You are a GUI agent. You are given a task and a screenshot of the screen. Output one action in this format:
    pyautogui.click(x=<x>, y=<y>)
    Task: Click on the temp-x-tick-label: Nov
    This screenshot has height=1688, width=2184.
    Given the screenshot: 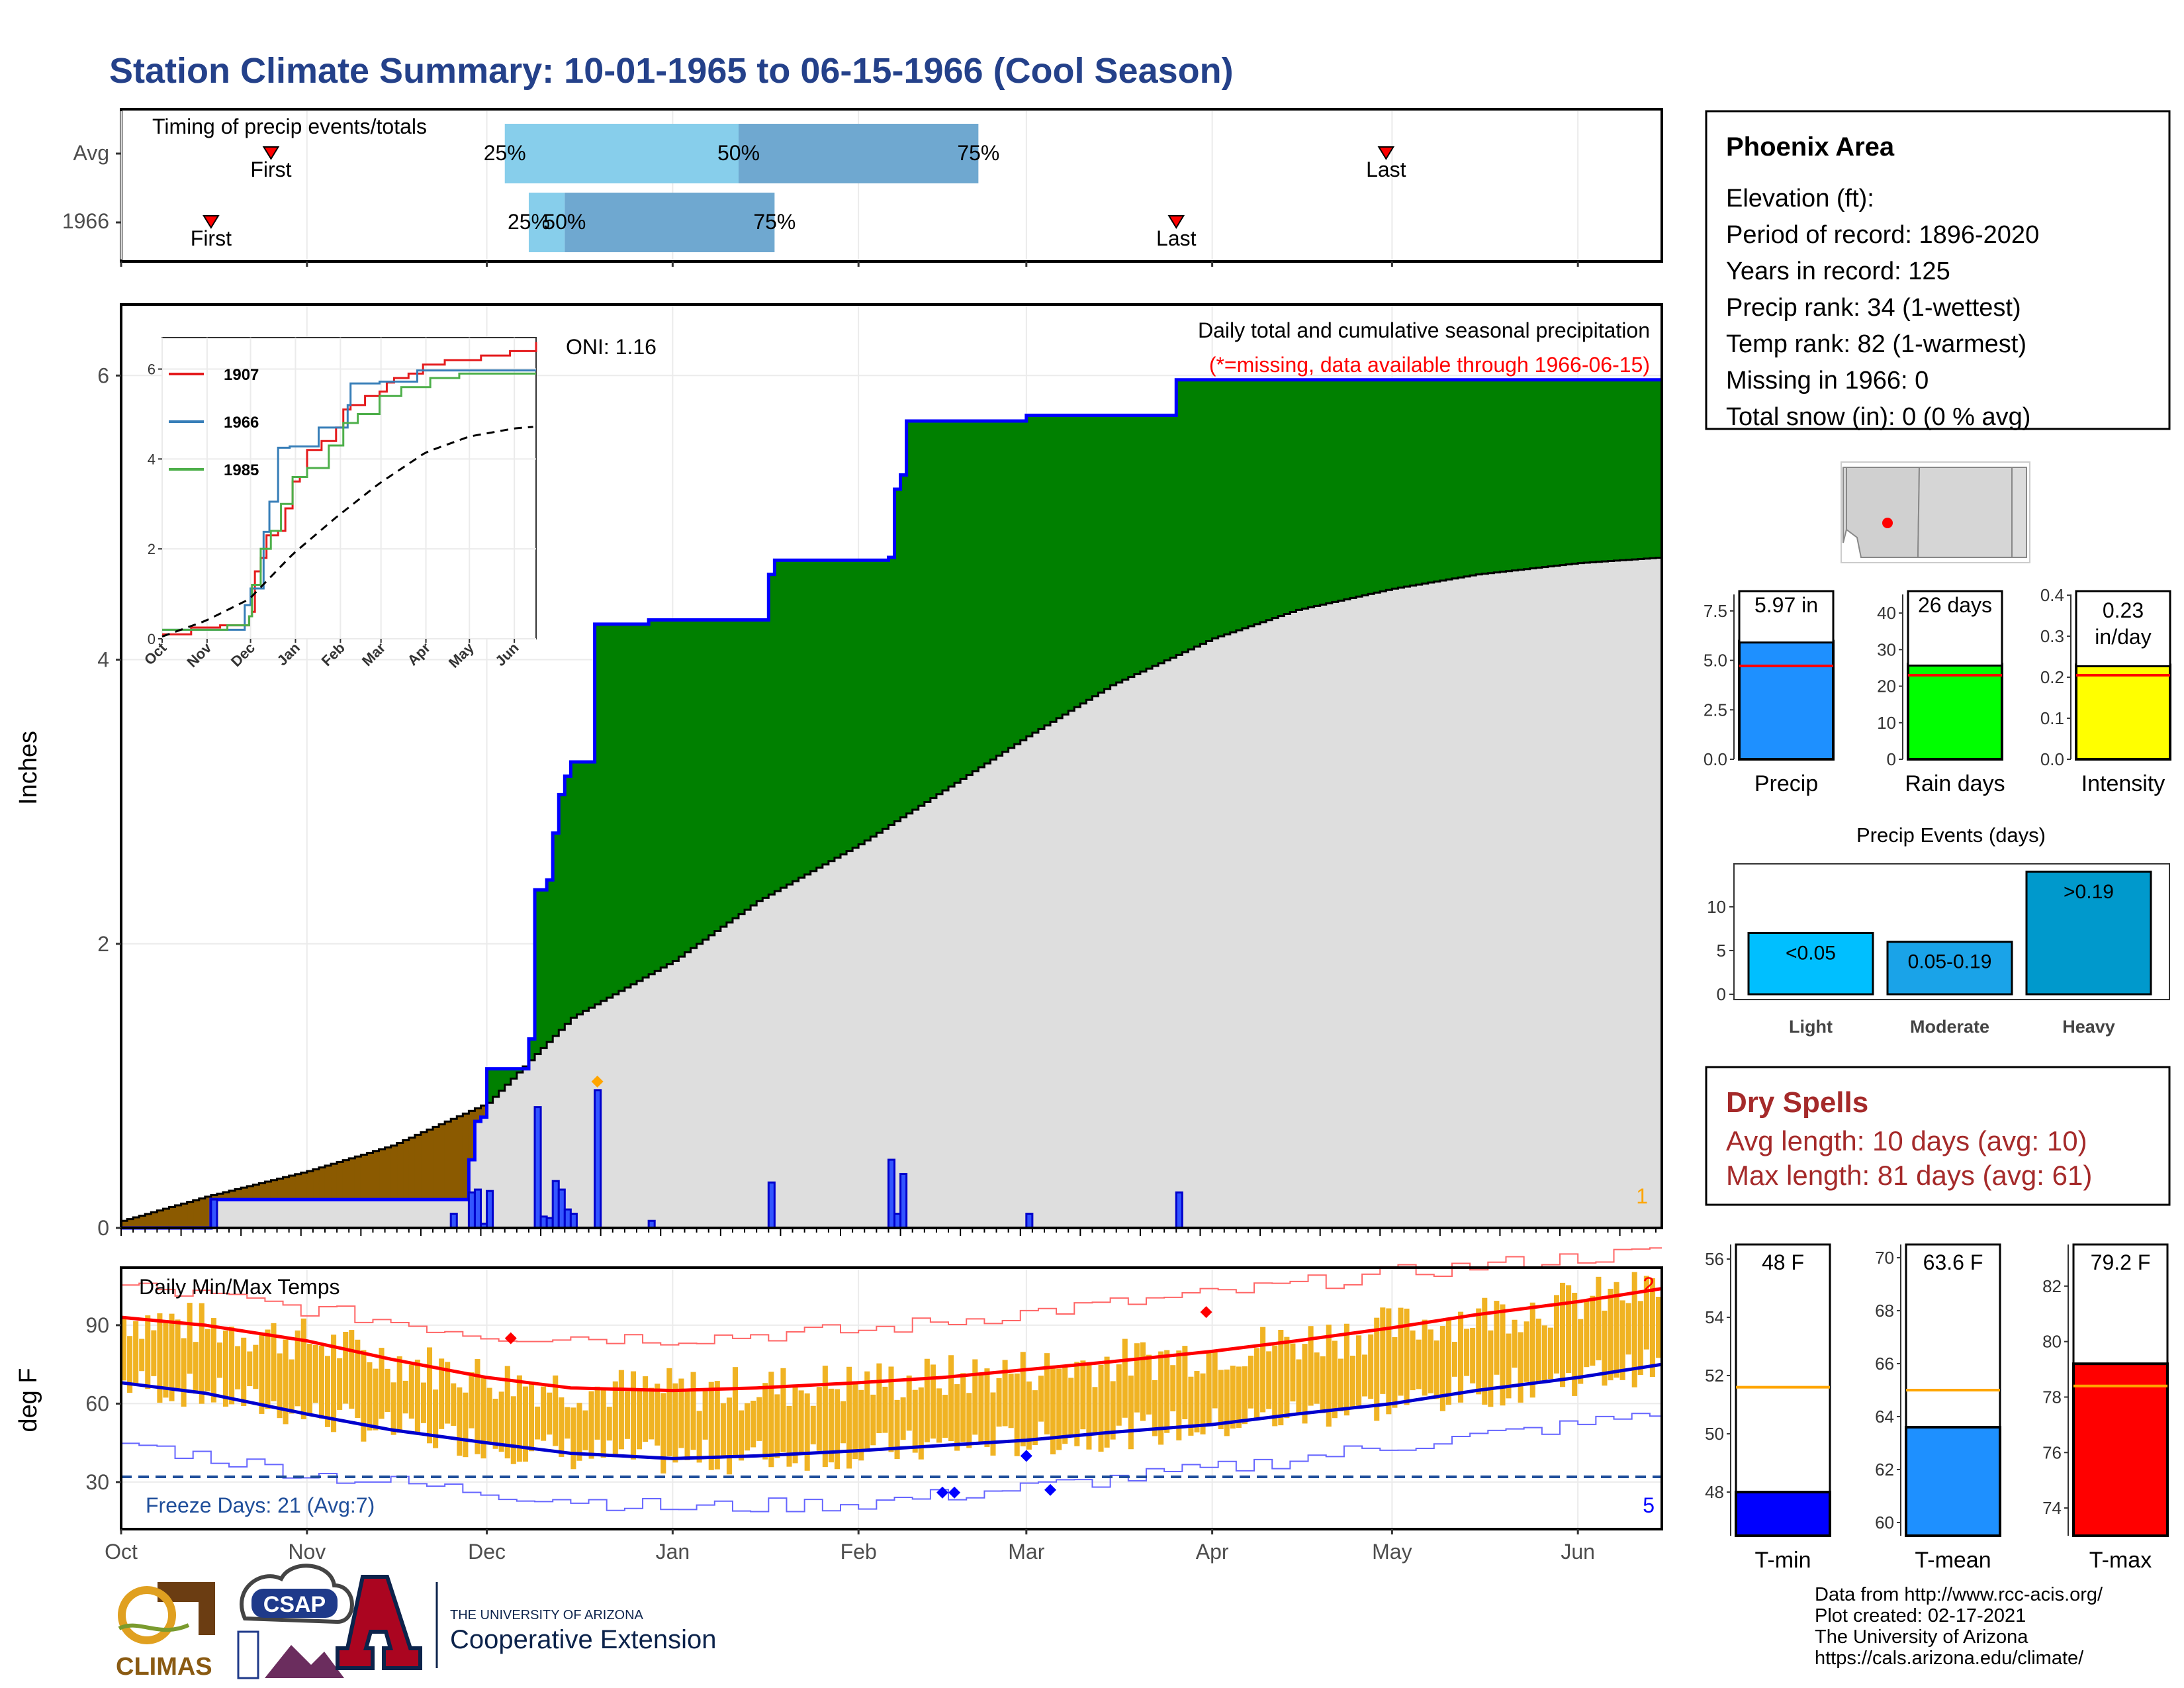 What is the action you would take?
    pyautogui.click(x=307, y=1552)
    